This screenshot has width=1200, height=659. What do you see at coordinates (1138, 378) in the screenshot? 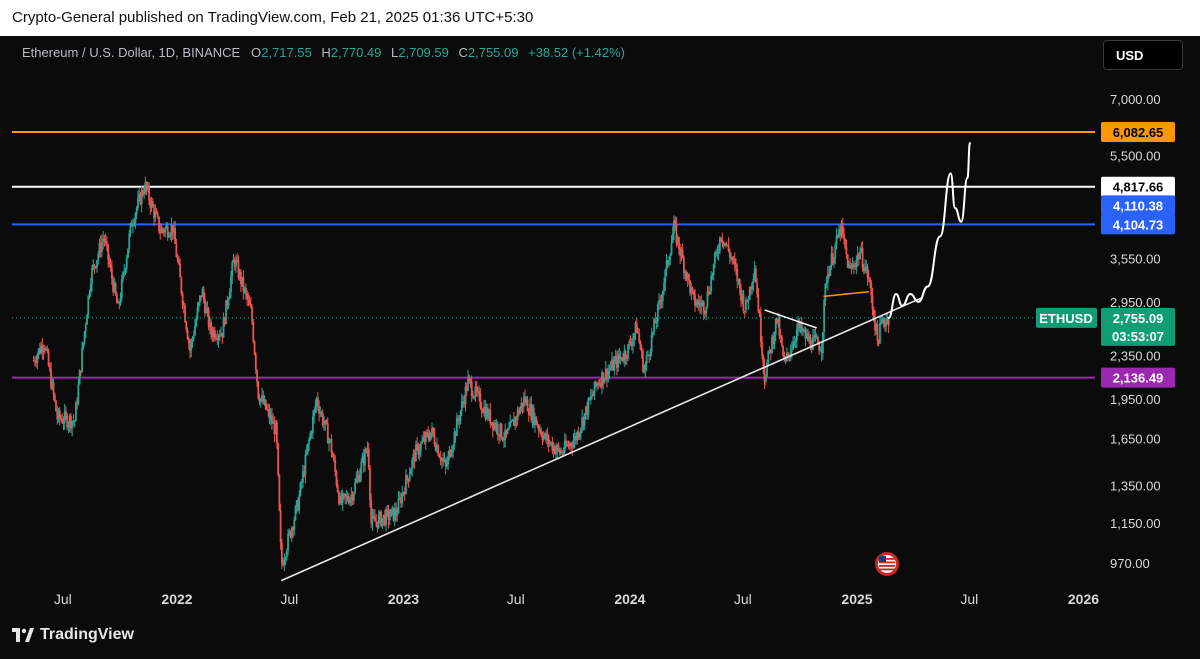
I see `level-price-label-4: 2,136.49` at bounding box center [1138, 378].